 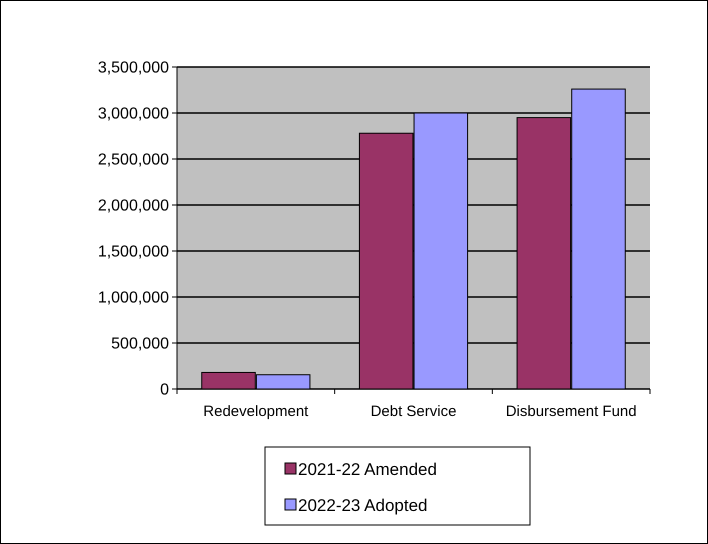 I want to click on y-tick-label: 1,000,000, so click(x=134, y=298).